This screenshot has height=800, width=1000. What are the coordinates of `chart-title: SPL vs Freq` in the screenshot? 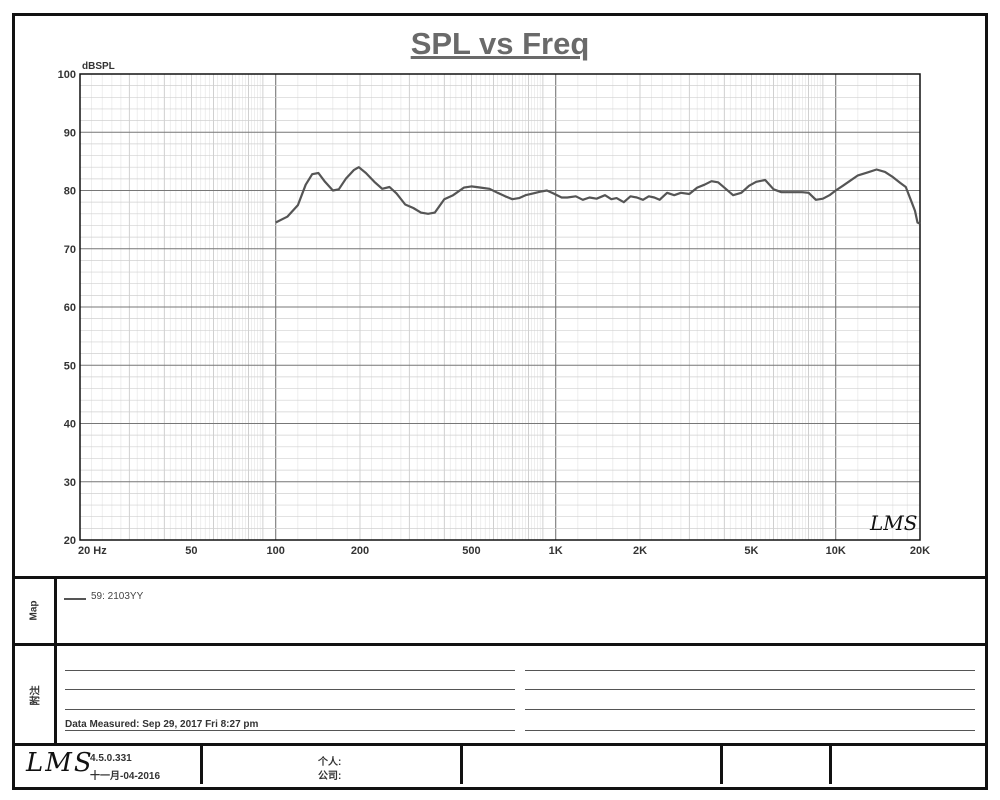 It's located at (500, 43).